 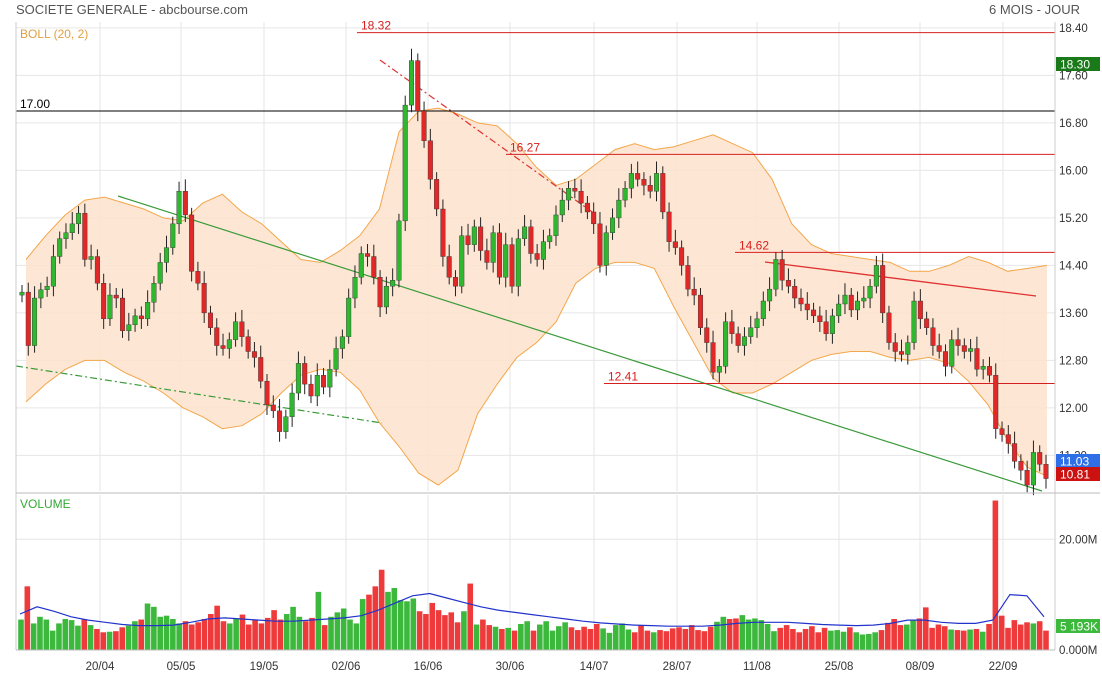 What do you see at coordinates (428, 667) in the screenshot?
I see `x-tick-label: 16/06` at bounding box center [428, 667].